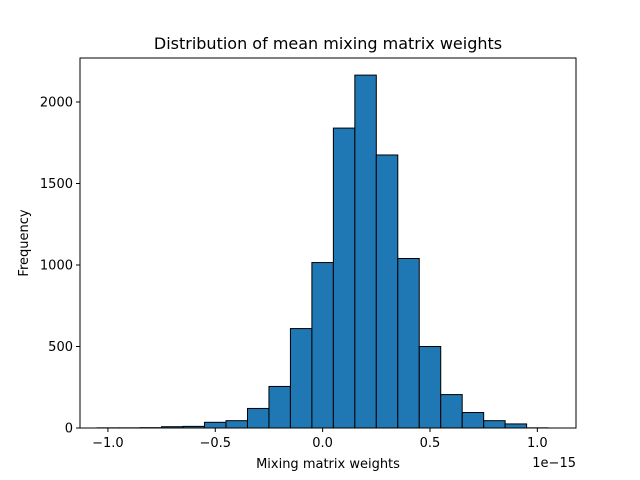 Image resolution: width=640 pixels, height=480 pixels. I want to click on y-axis-label: Frequency, so click(24, 242).